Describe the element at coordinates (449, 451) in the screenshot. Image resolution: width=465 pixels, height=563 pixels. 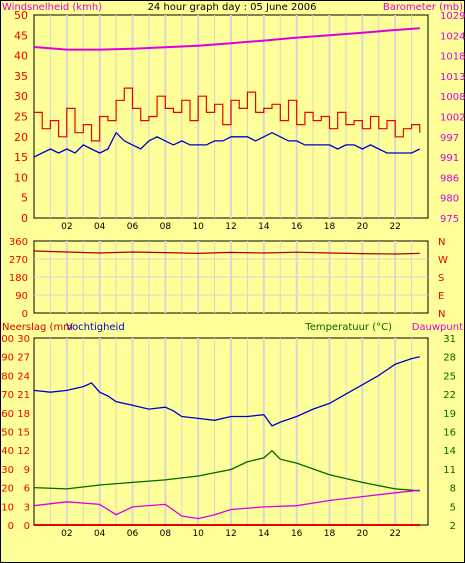
I see `temperature-tick-label: 14` at that location.